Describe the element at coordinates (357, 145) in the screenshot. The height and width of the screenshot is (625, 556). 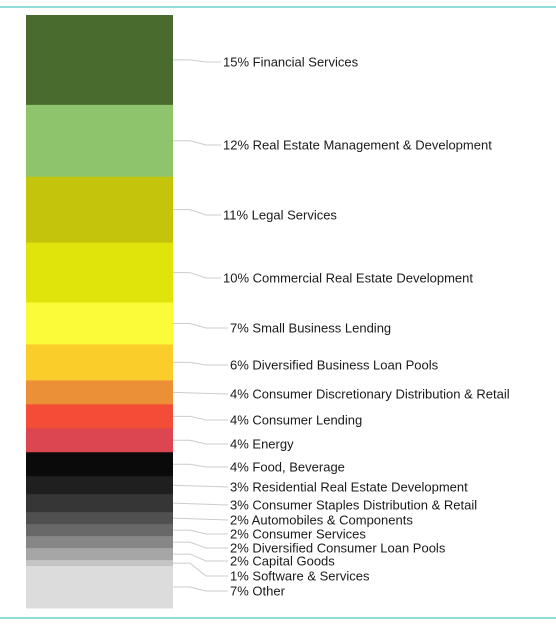
I see `segment-label: 12% Real Estate Management & Development` at that location.